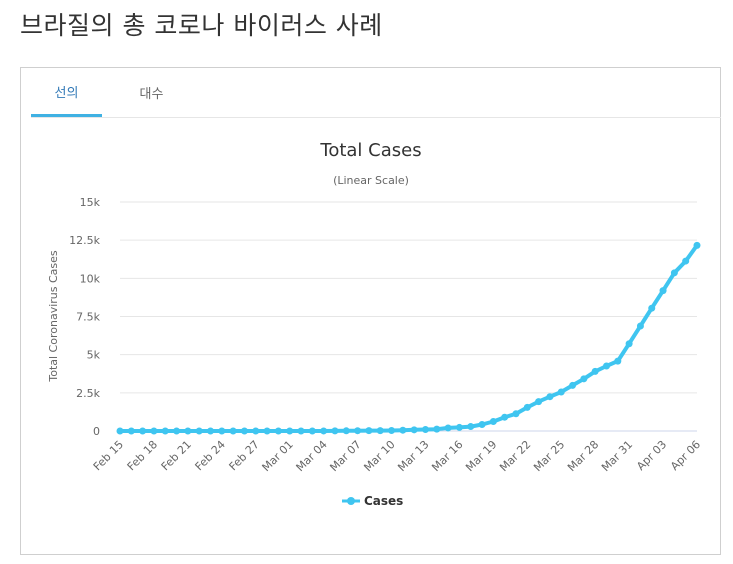 Image resolution: width=733 pixels, height=564 pixels. I want to click on x-tick-label: Apr 06, so click(685, 455).